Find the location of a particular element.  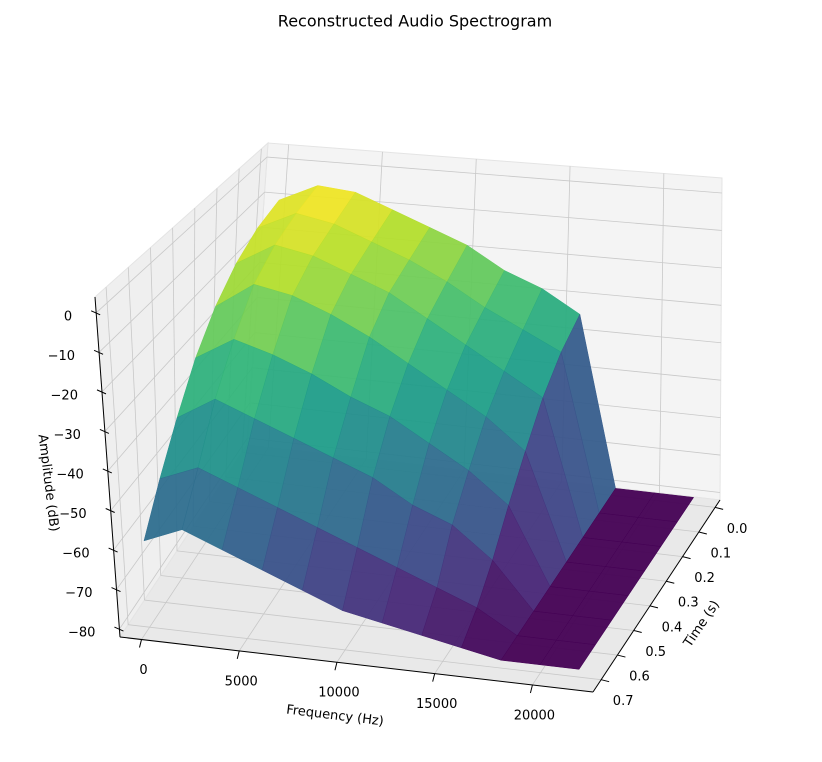

z-tick-label: −50 is located at coordinates (72, 514).